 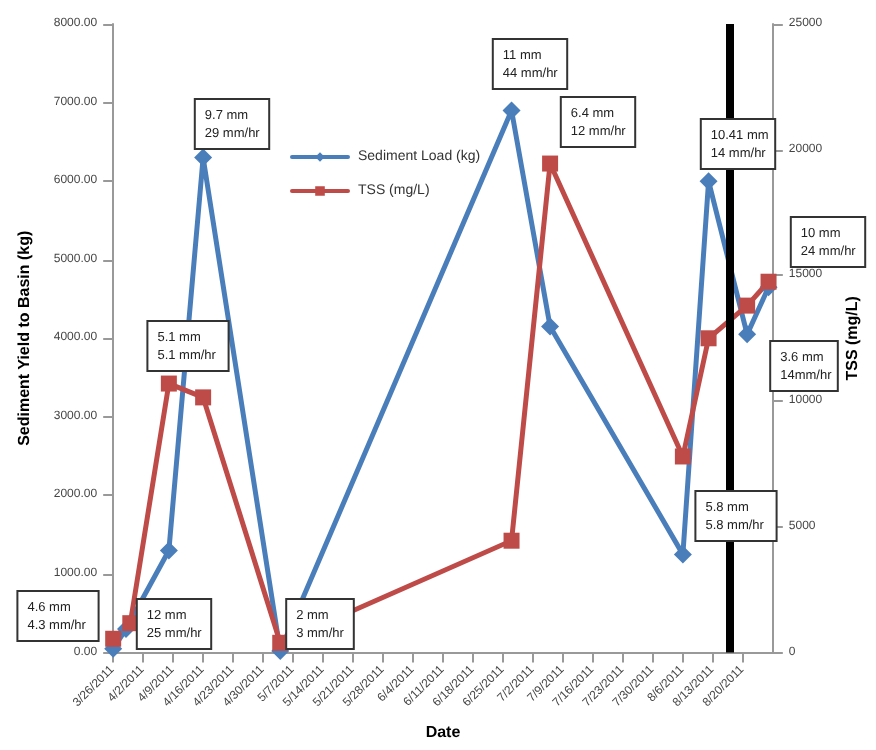 I want to click on x-axis-title: Date, so click(x=443, y=732).